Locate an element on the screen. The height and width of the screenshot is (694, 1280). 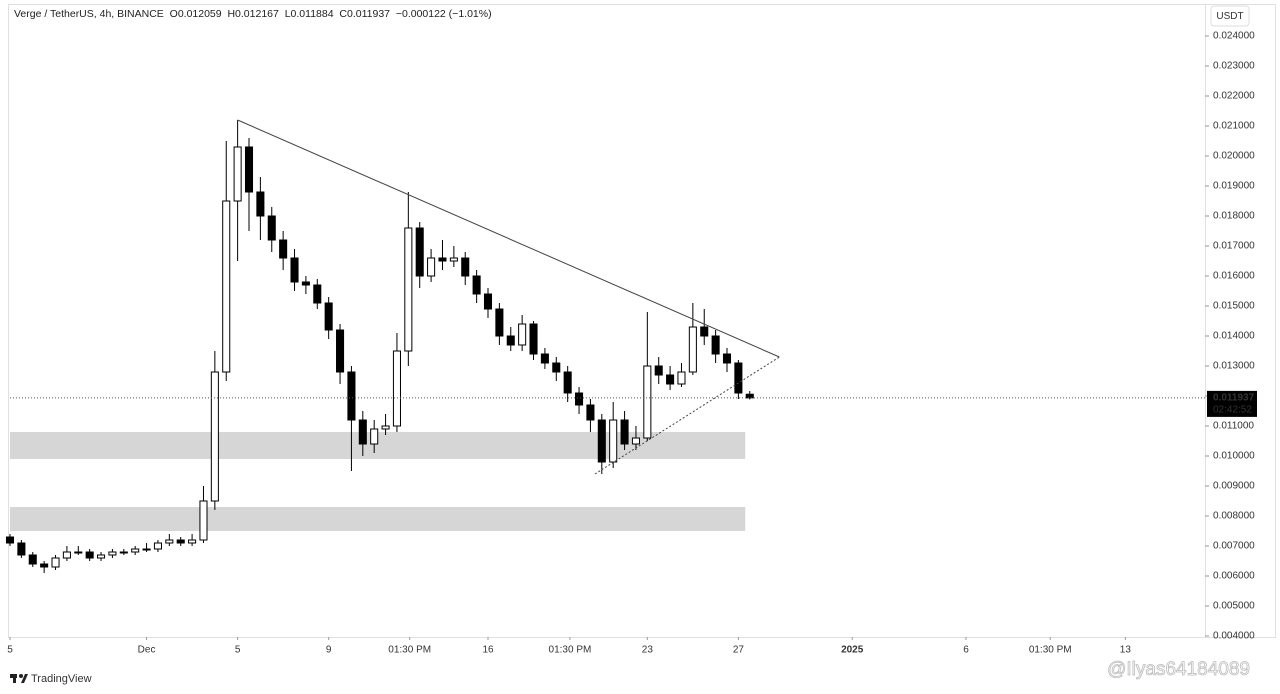
x-tick-label: 5 is located at coordinates (10, 650).